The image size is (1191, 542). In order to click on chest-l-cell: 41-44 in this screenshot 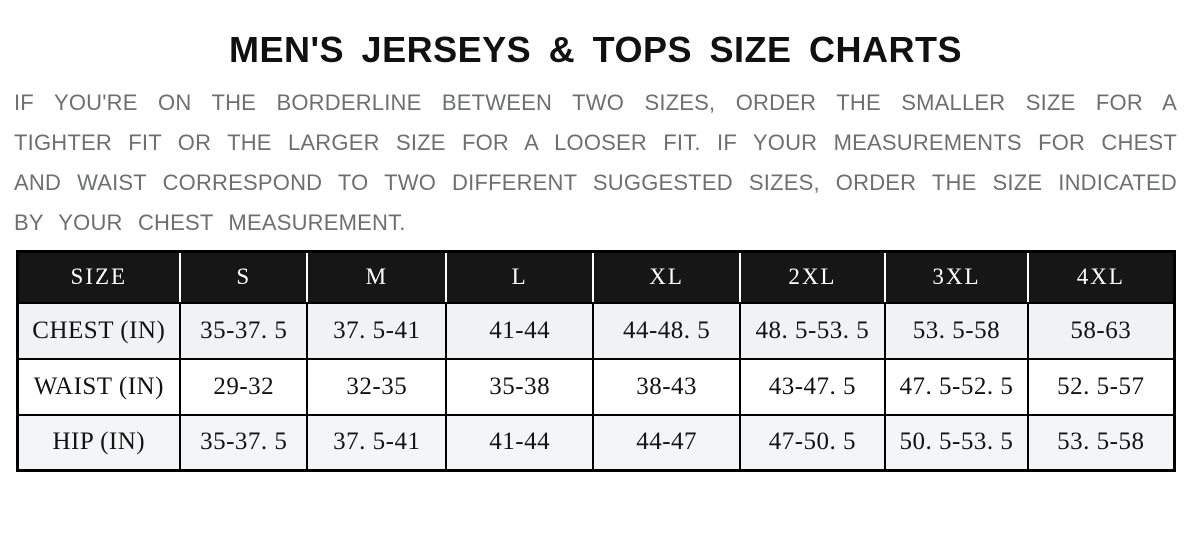, I will do `click(520, 330)`.